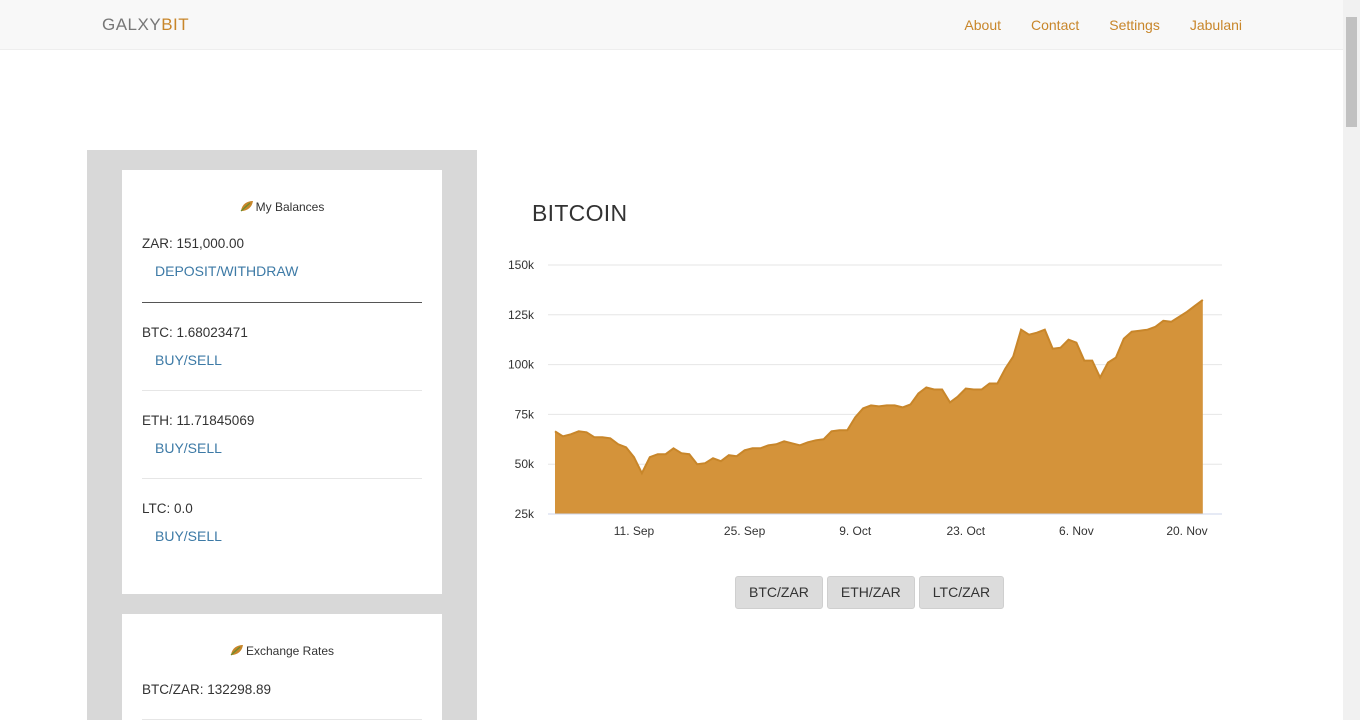 The height and width of the screenshot is (720, 1360). What do you see at coordinates (167, 508) in the screenshot?
I see `ltc-balance: LTC: 0.0` at bounding box center [167, 508].